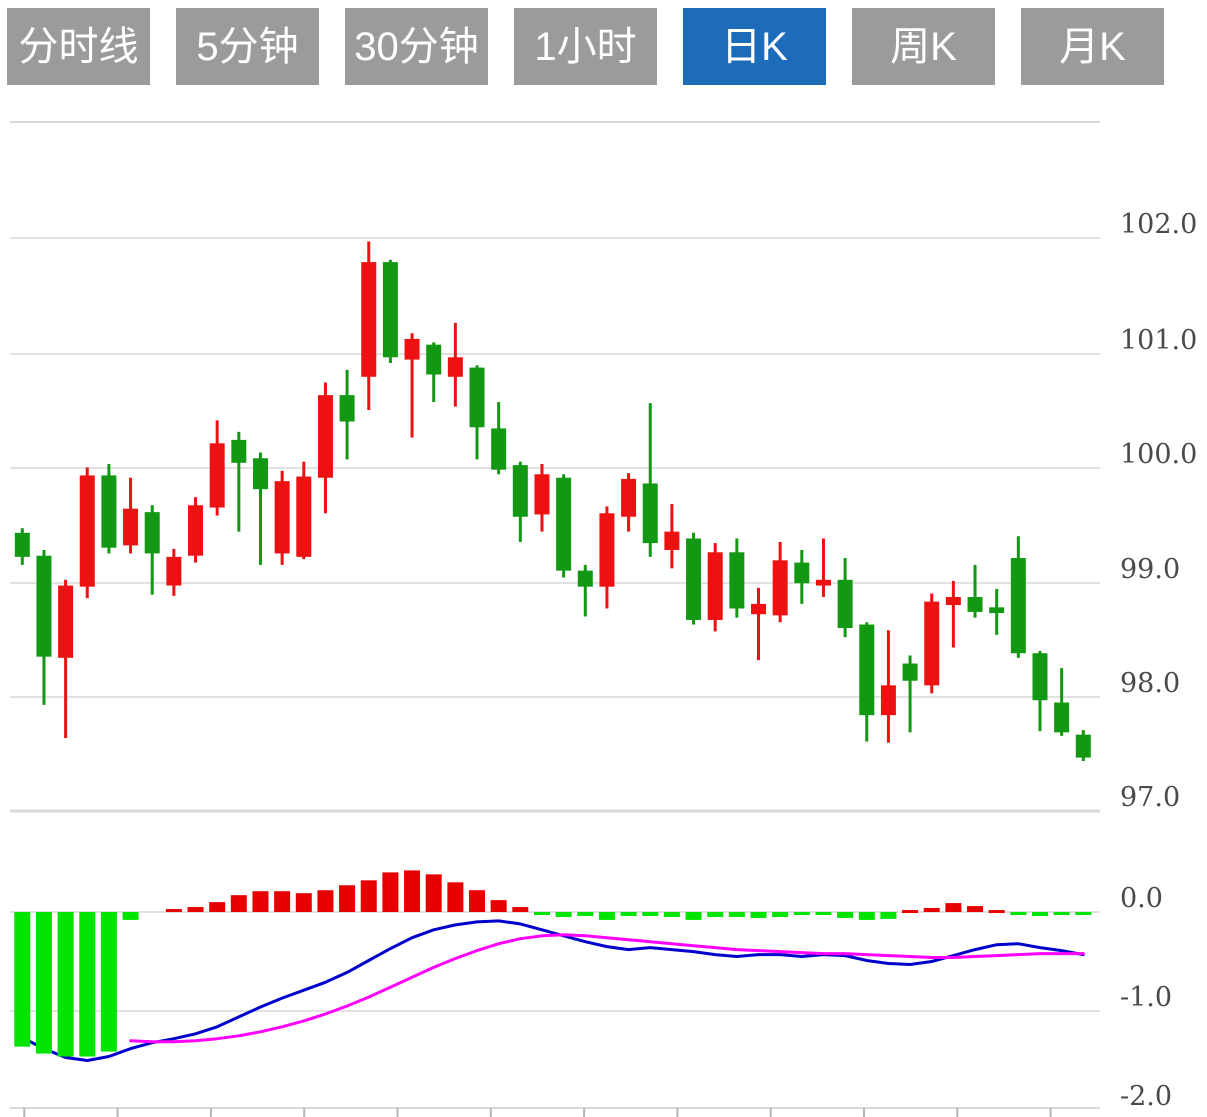  What do you see at coordinates (1159, 224) in the screenshot?
I see `price-axis-label: 102.0` at bounding box center [1159, 224].